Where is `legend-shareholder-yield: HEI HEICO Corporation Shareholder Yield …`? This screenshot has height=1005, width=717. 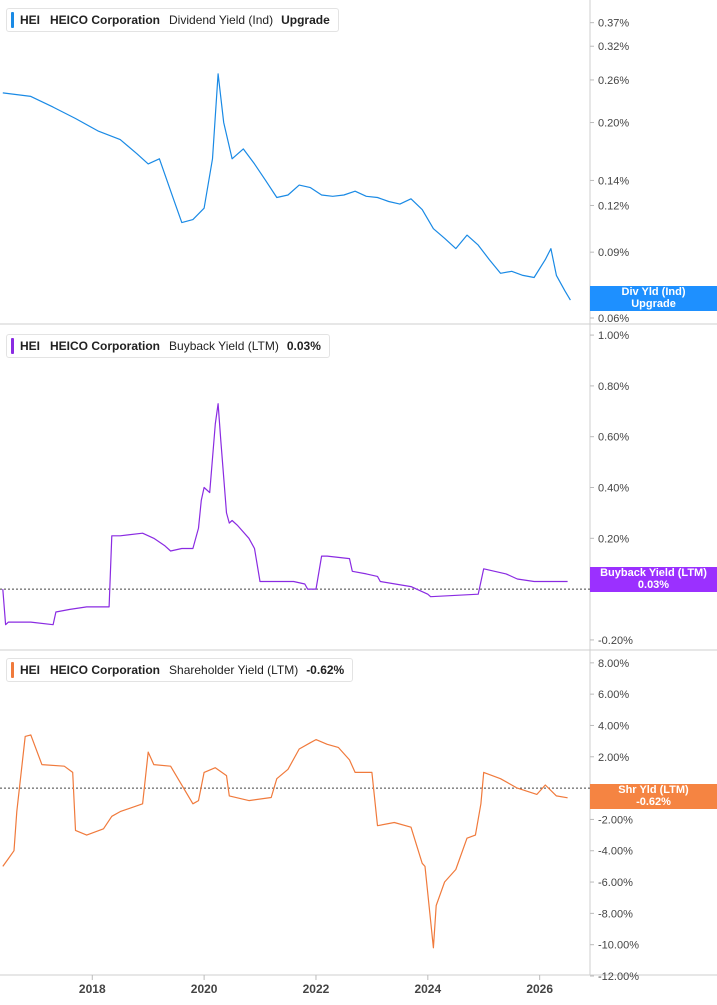
legend-shareholder-yield: HEI HEICO Corporation Shareholder Yield … is located at coordinates (180, 670).